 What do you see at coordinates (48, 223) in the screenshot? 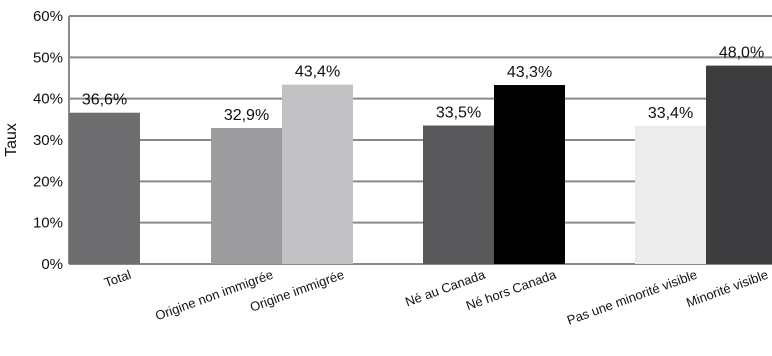
I see `y-tick-label: 10%` at bounding box center [48, 223].